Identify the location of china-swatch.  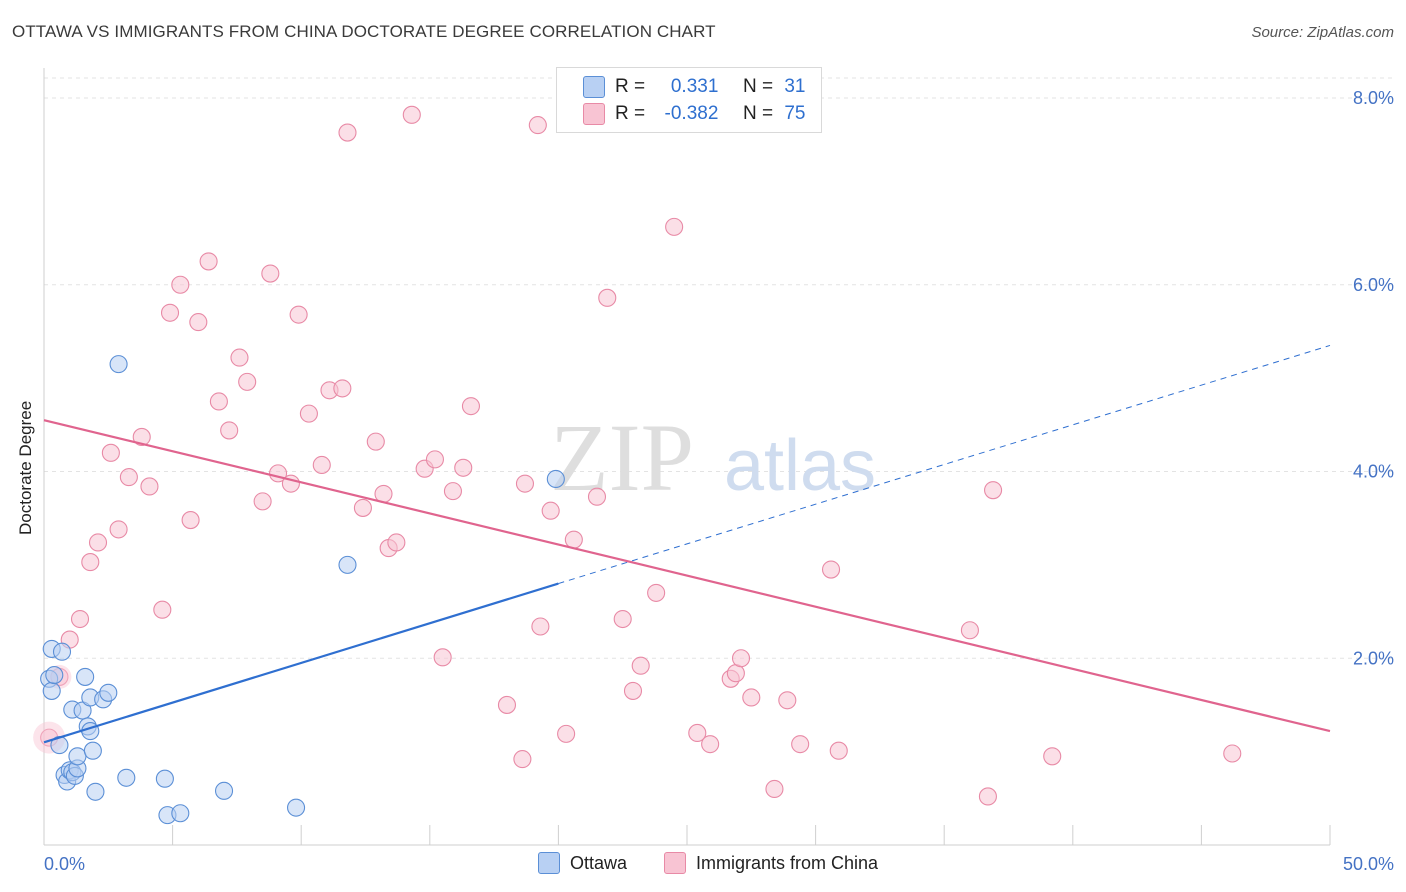
(594, 114).